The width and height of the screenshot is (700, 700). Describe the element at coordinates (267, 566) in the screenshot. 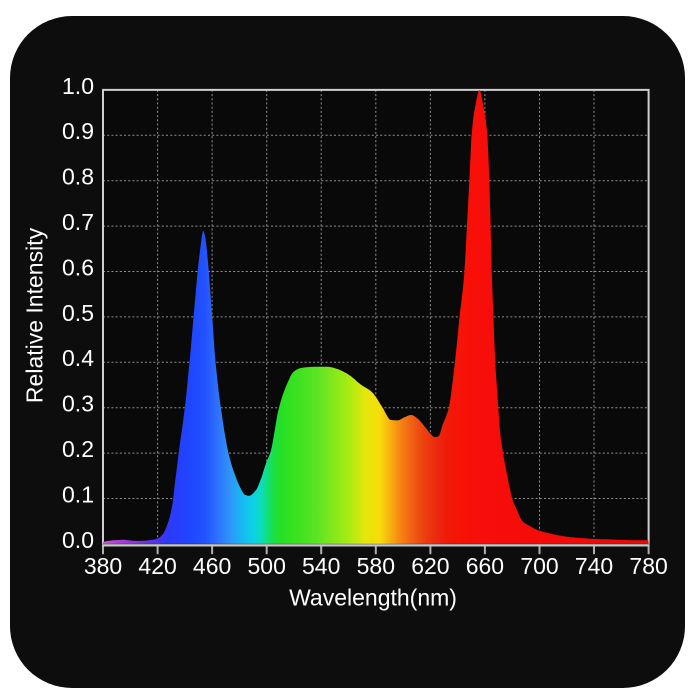

I see `svg-text: 500` at that location.